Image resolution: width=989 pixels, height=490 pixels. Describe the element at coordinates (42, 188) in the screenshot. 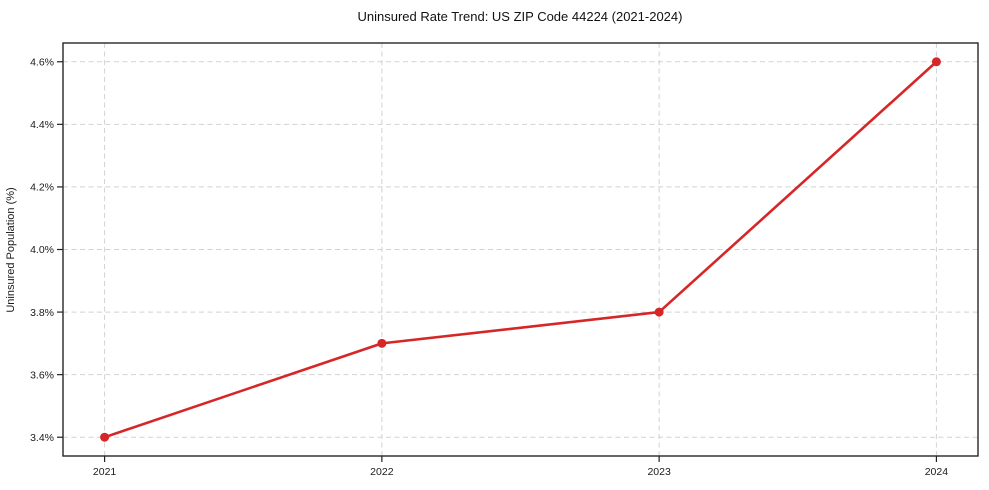

I see `y-tick-label: 4.2%` at that location.